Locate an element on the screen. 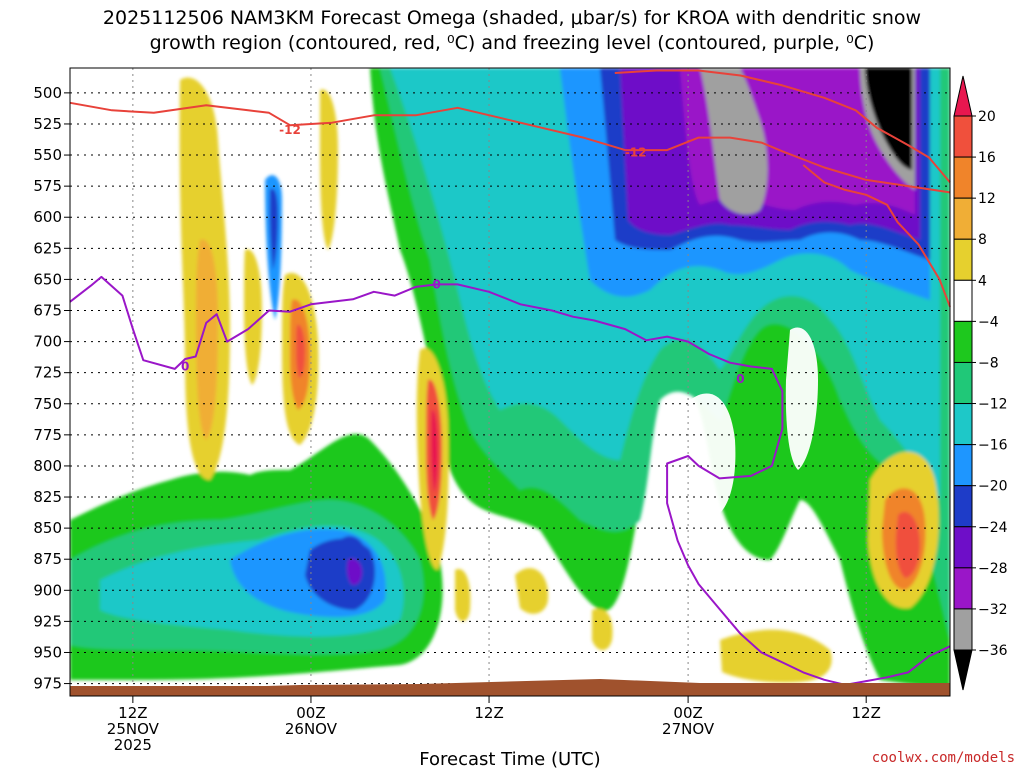  x-tick-label: 26NOV is located at coordinates (311, 729).